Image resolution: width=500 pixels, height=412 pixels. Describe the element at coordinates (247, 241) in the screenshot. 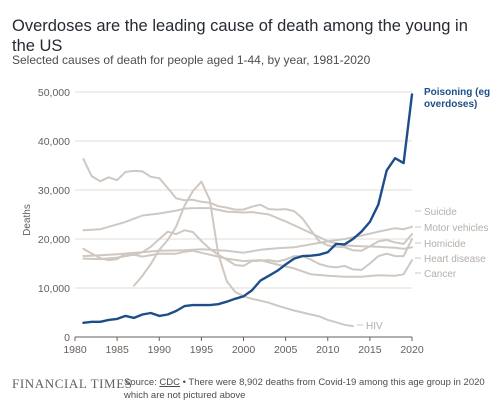

I see `series-line-suicide` at that location.